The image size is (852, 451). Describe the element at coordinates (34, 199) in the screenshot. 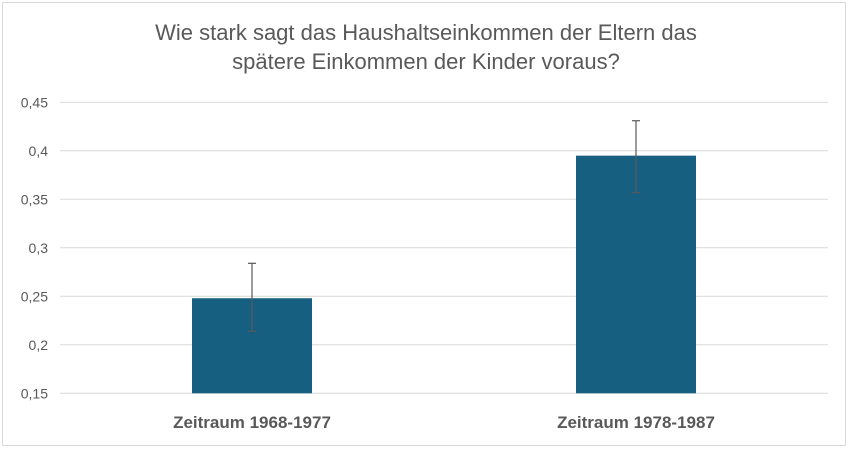

I see `y-tick-label: 0,35` at that location.